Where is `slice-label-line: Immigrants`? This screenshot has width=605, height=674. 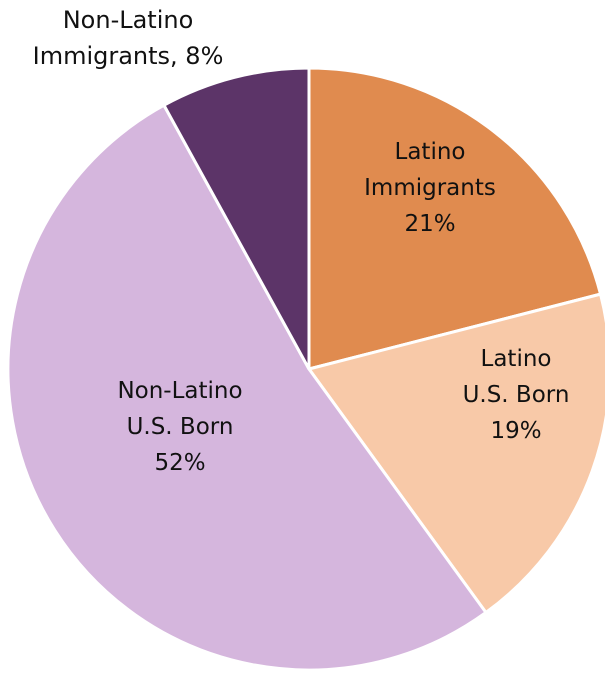
slice-label-line: Immigrants is located at coordinates (430, 188).